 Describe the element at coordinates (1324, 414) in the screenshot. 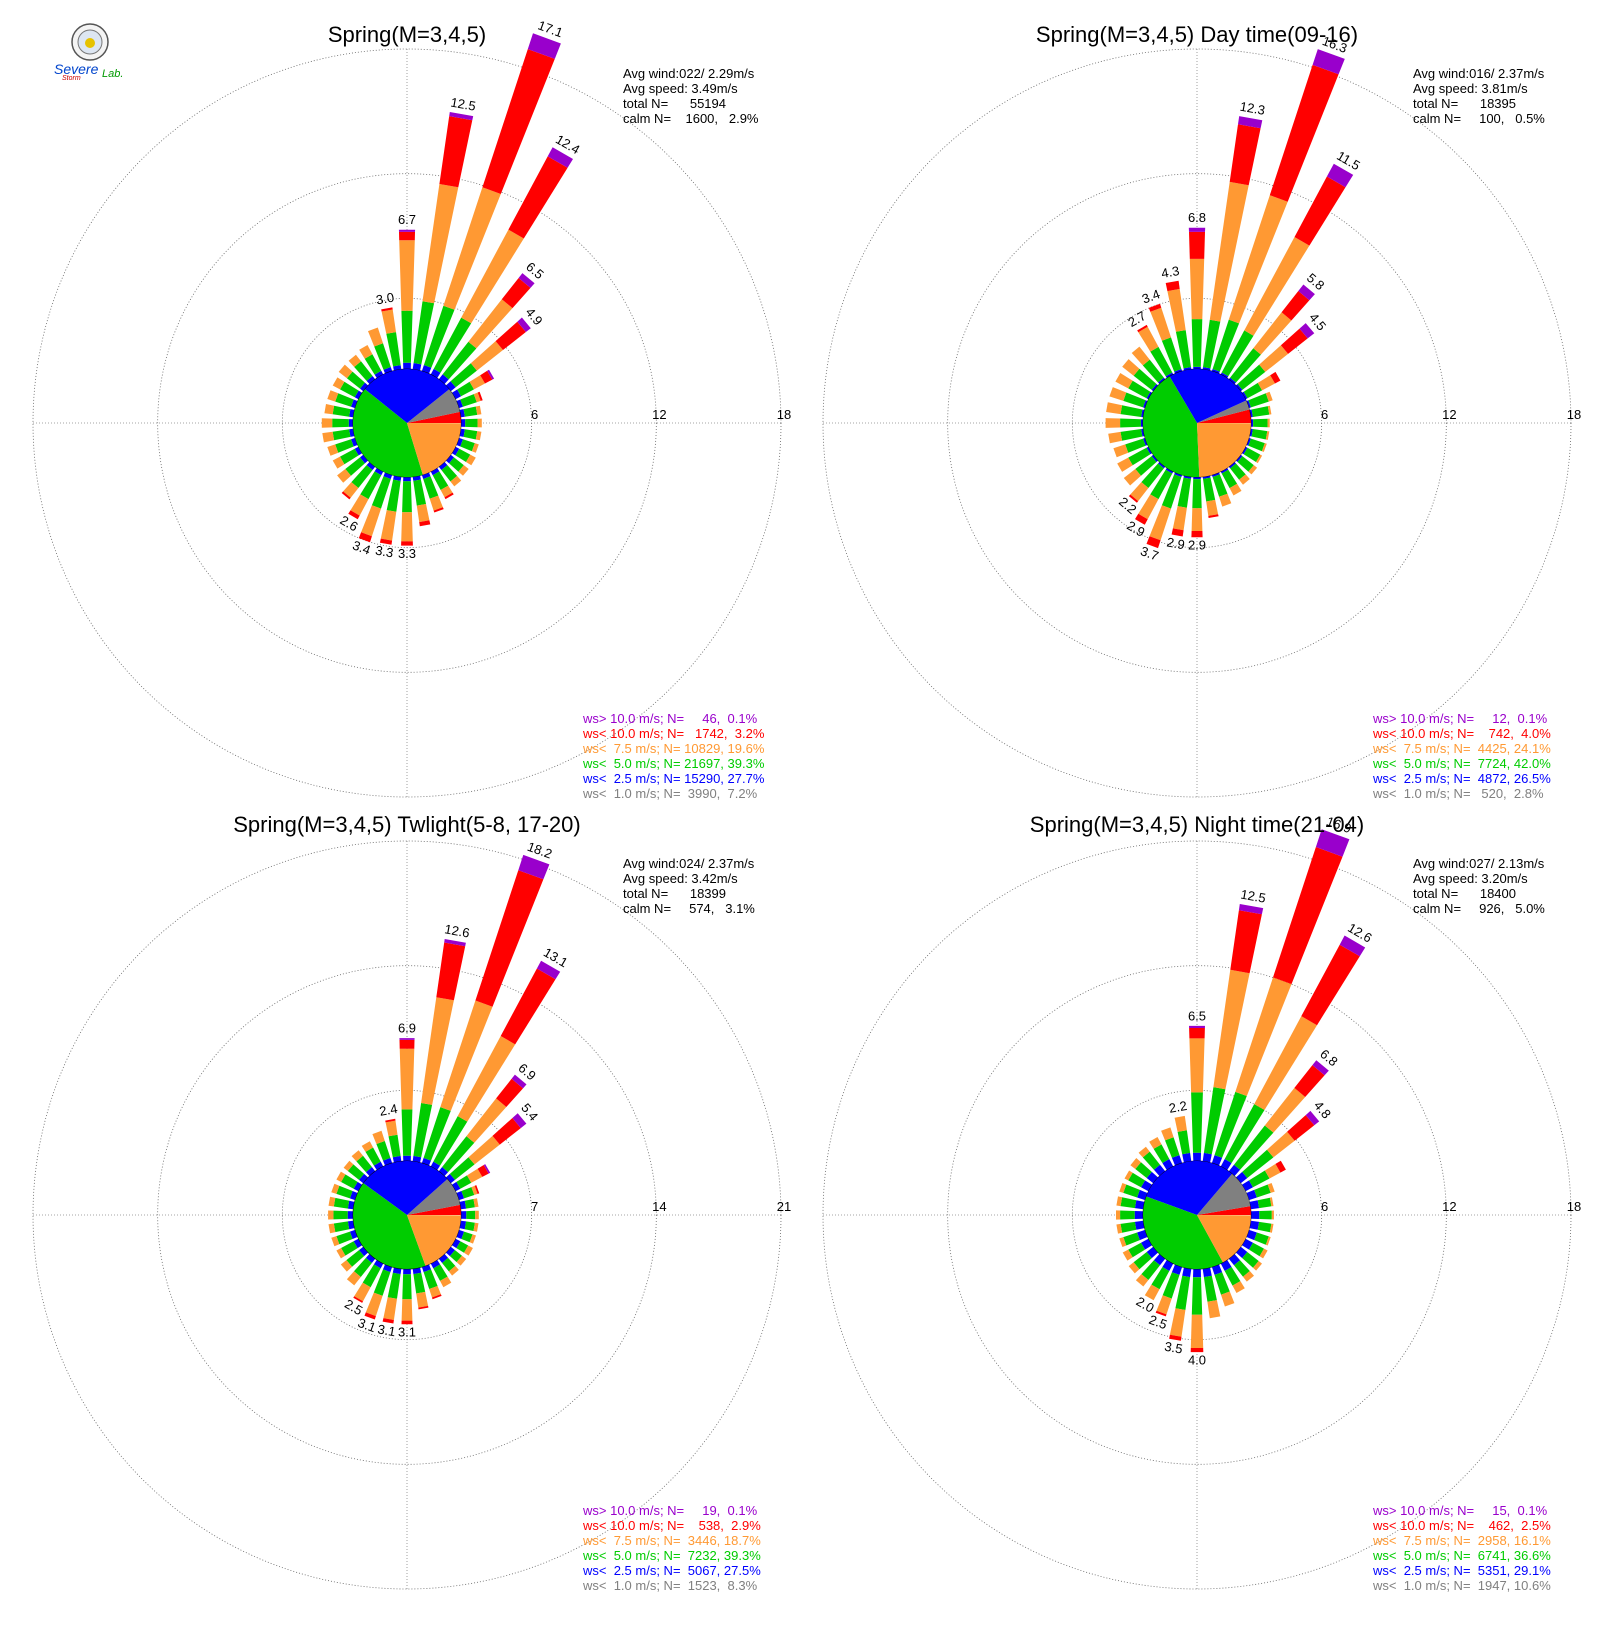

I see `ring-label: 6` at that location.